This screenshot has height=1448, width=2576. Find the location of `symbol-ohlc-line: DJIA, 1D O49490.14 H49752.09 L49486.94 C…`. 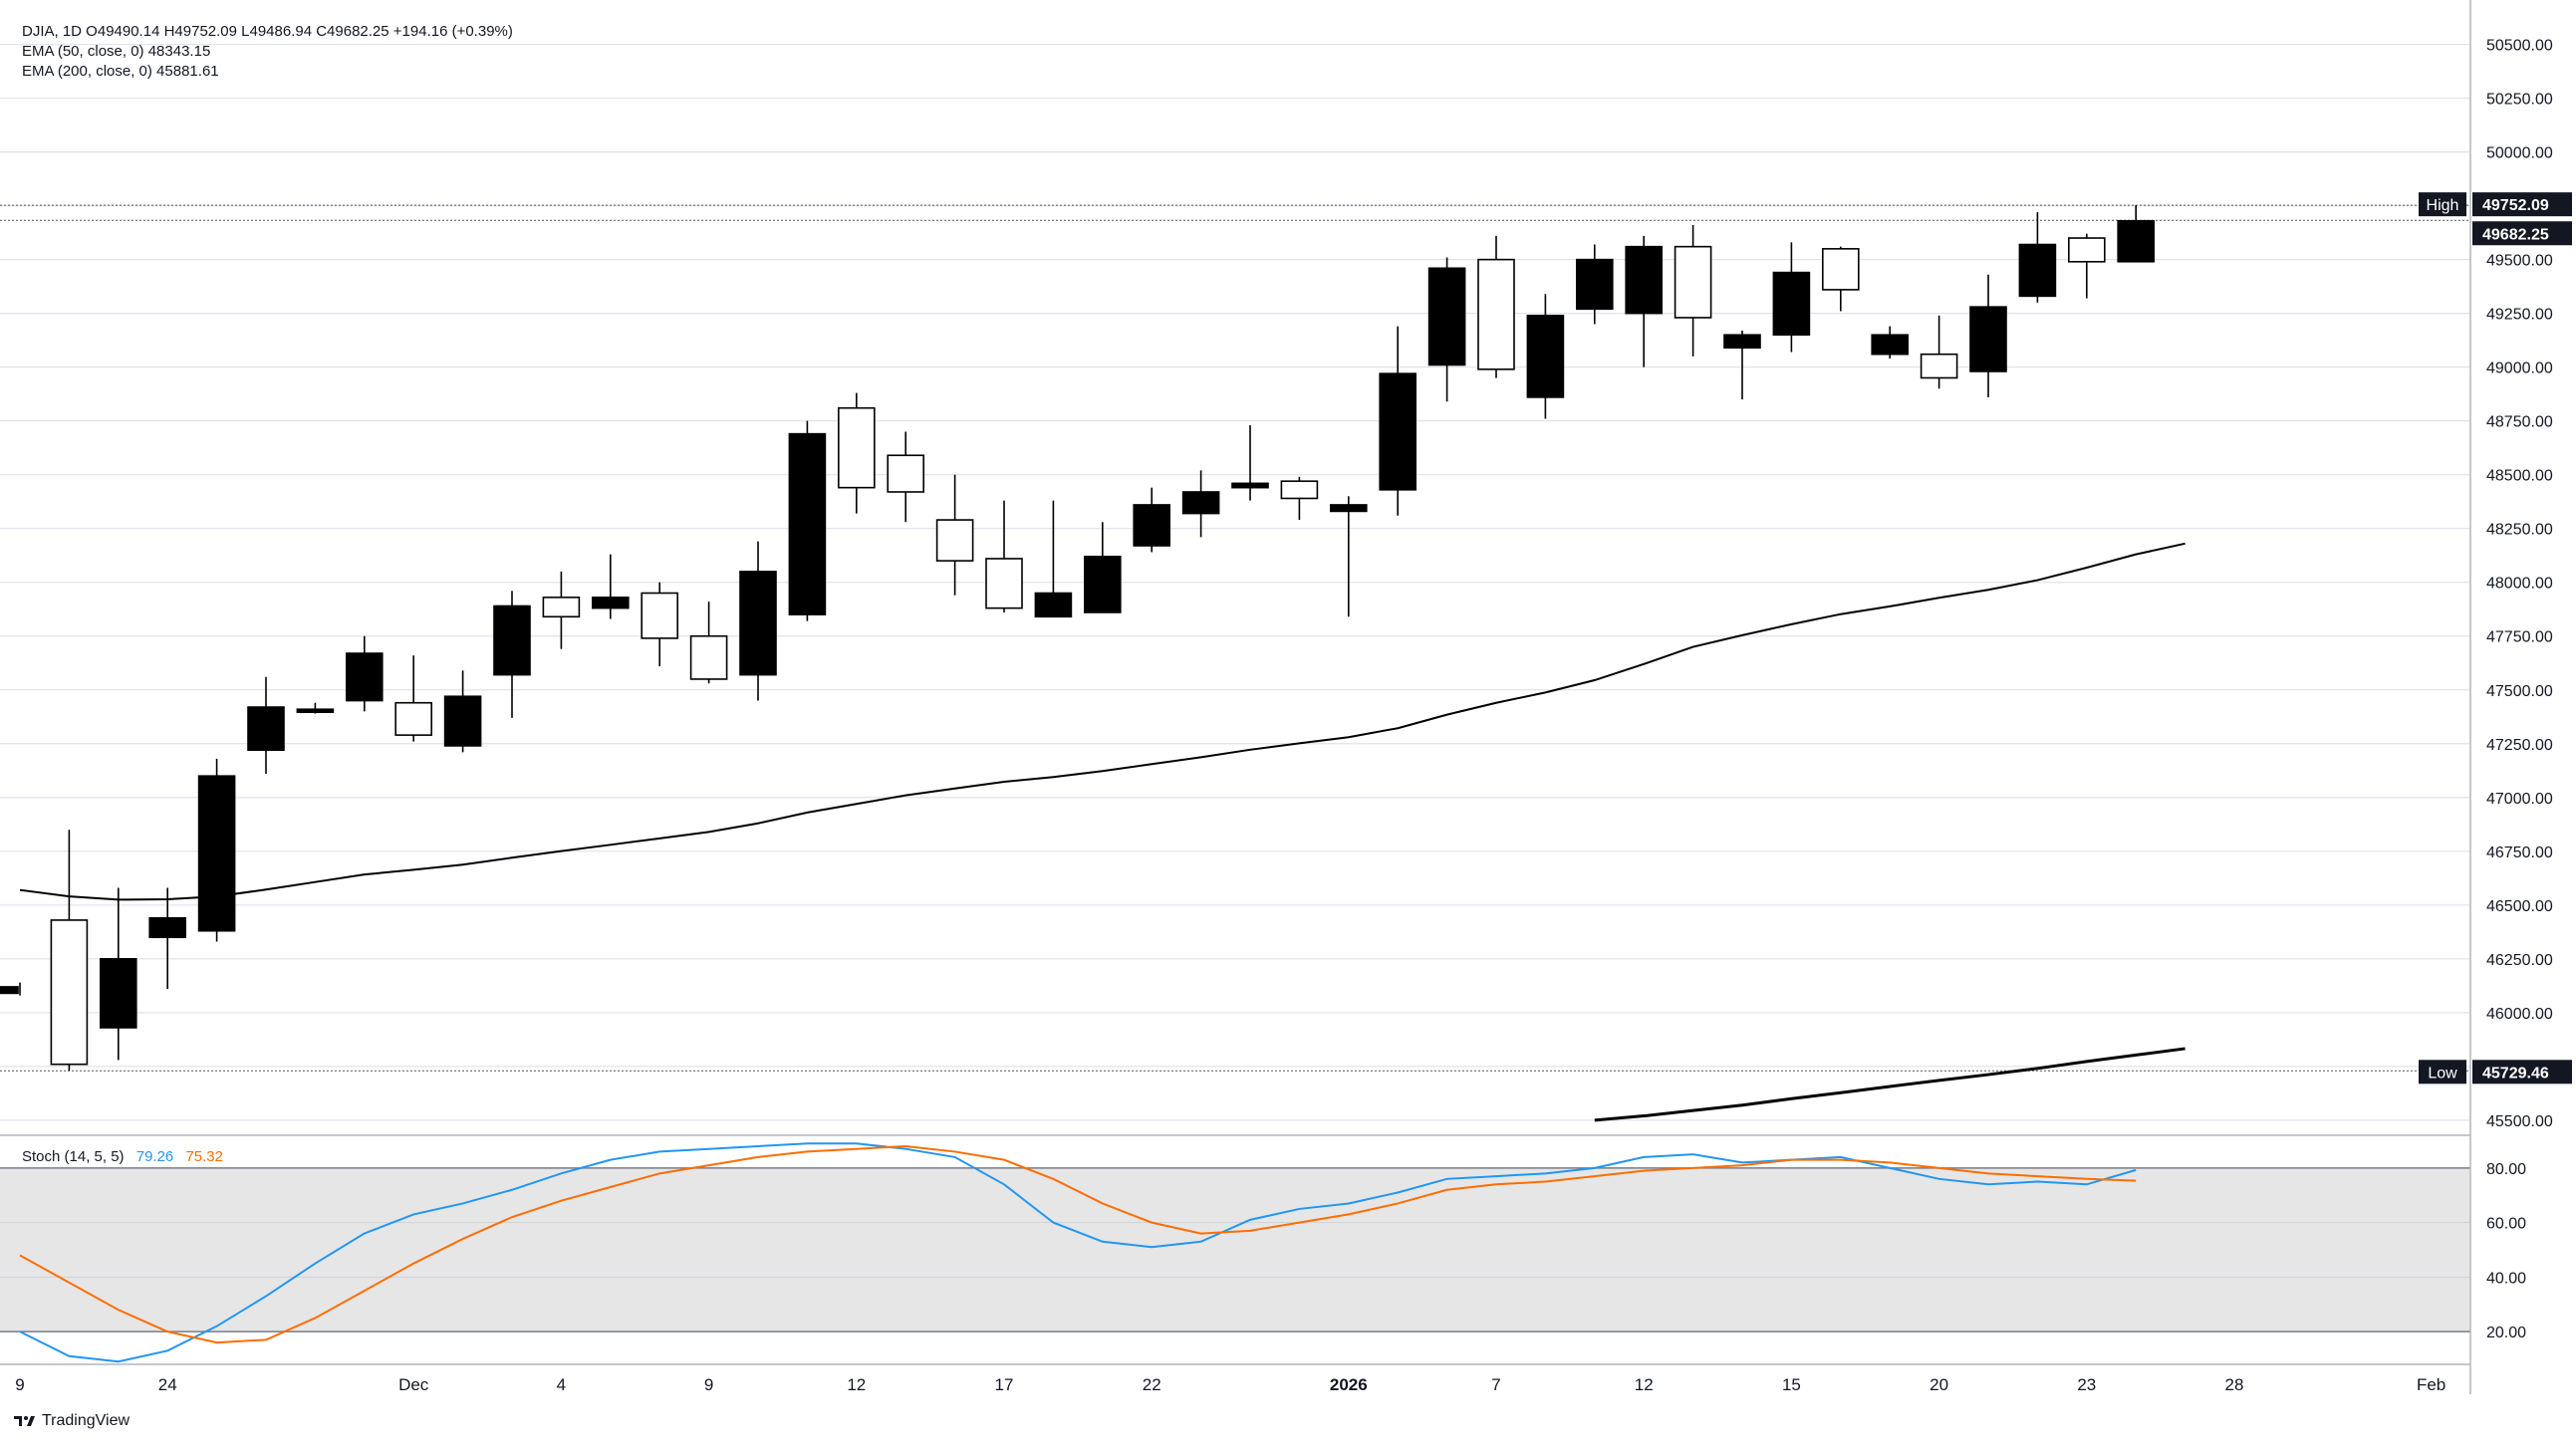

symbol-ohlc-line: DJIA, 1D O49490.14 H49752.09 L49486.94 C… is located at coordinates (267, 31).